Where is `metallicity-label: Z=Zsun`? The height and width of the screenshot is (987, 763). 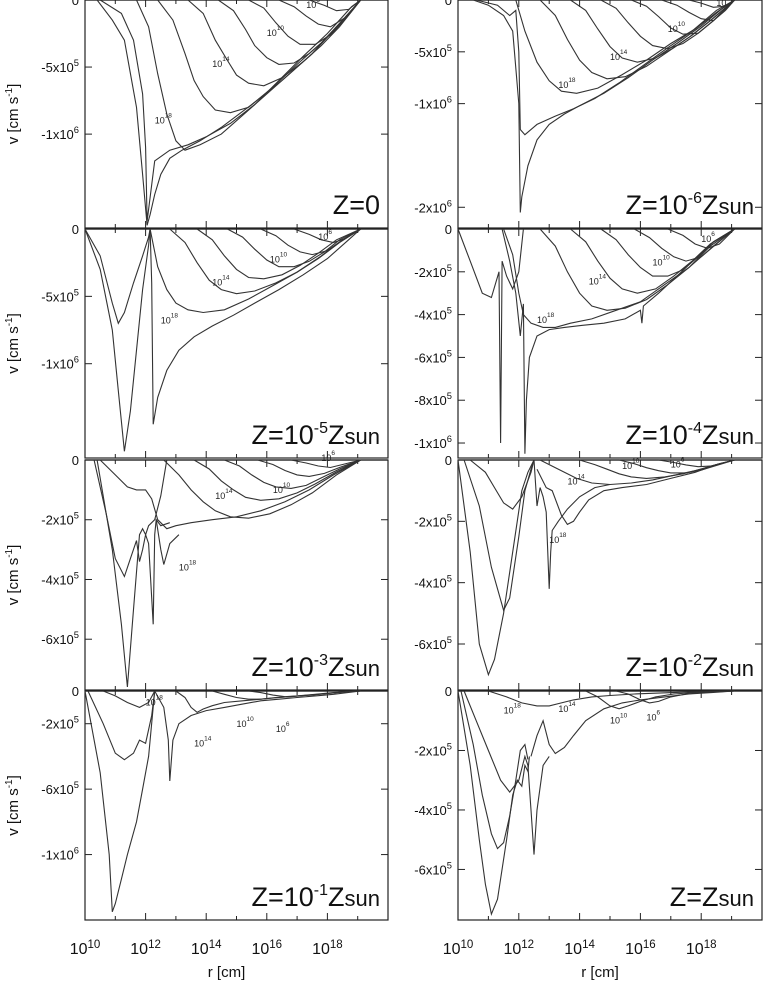 metallicity-label: Z=Zsun is located at coordinates (712, 897).